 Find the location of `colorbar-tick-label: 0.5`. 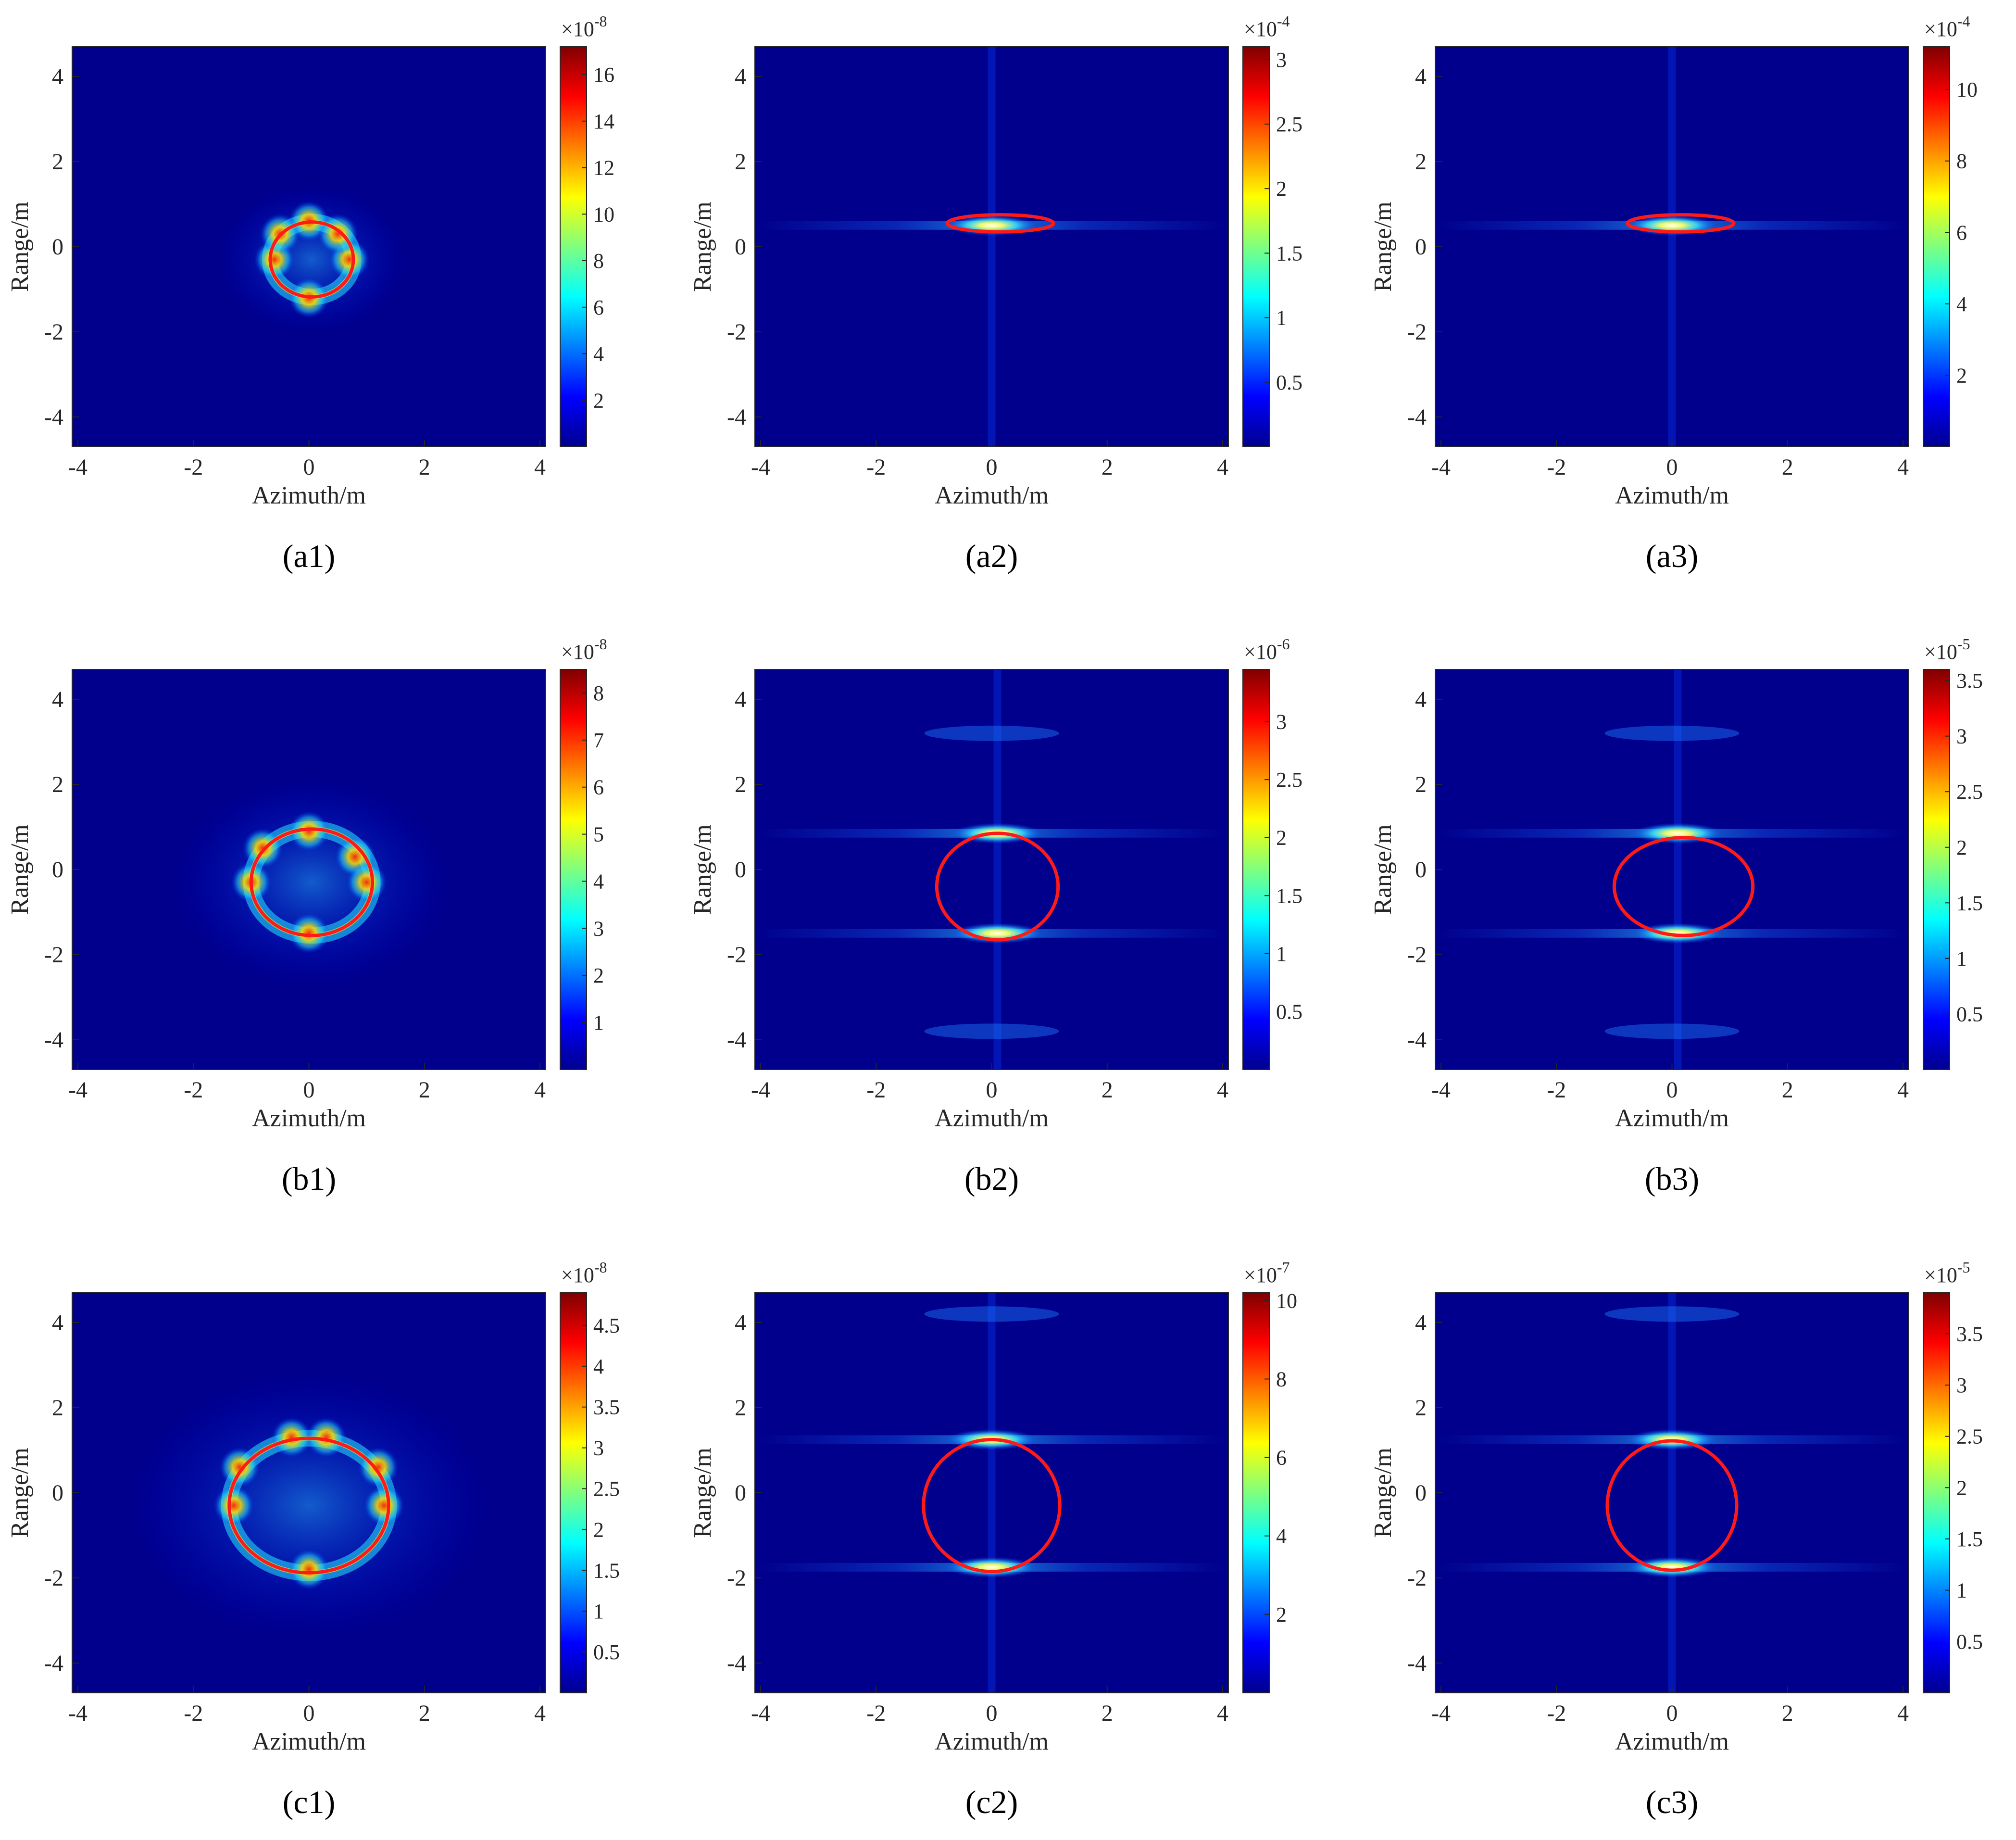

colorbar-tick-label: 0.5 is located at coordinates (1969, 1014).